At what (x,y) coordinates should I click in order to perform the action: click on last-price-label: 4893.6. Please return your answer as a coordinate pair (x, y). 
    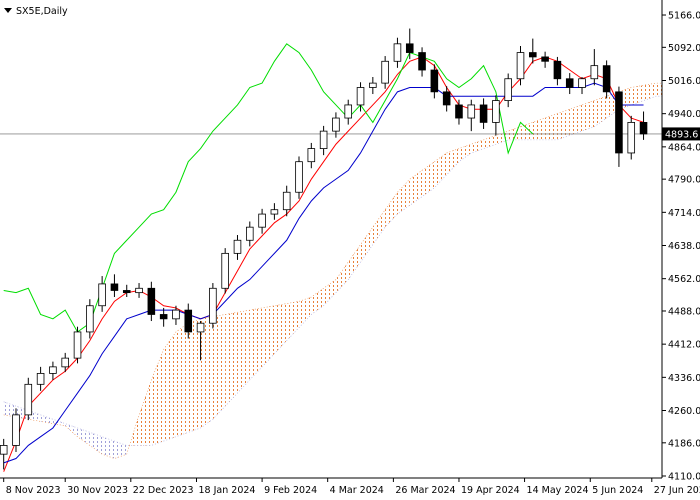
    Looking at the image, I should click on (681, 134).